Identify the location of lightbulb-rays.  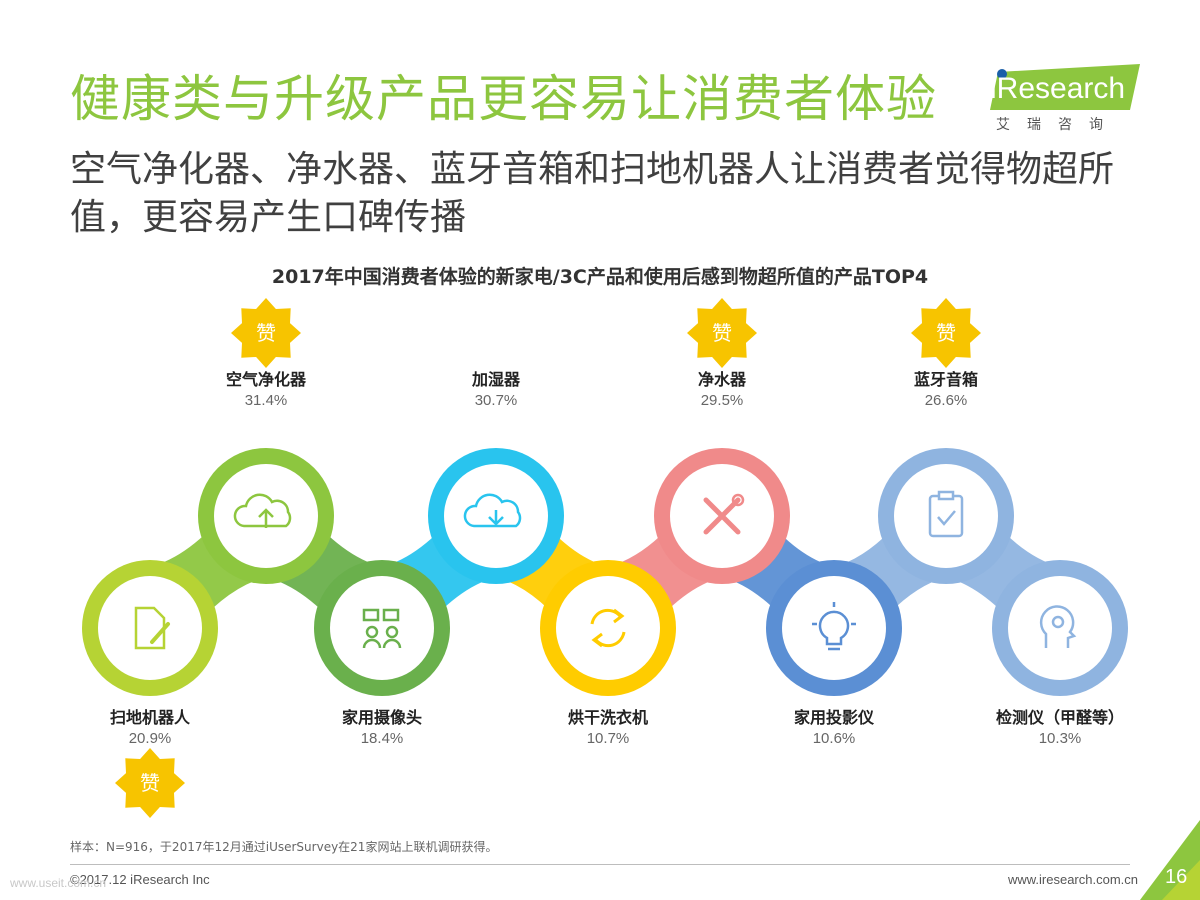
(834, 626).